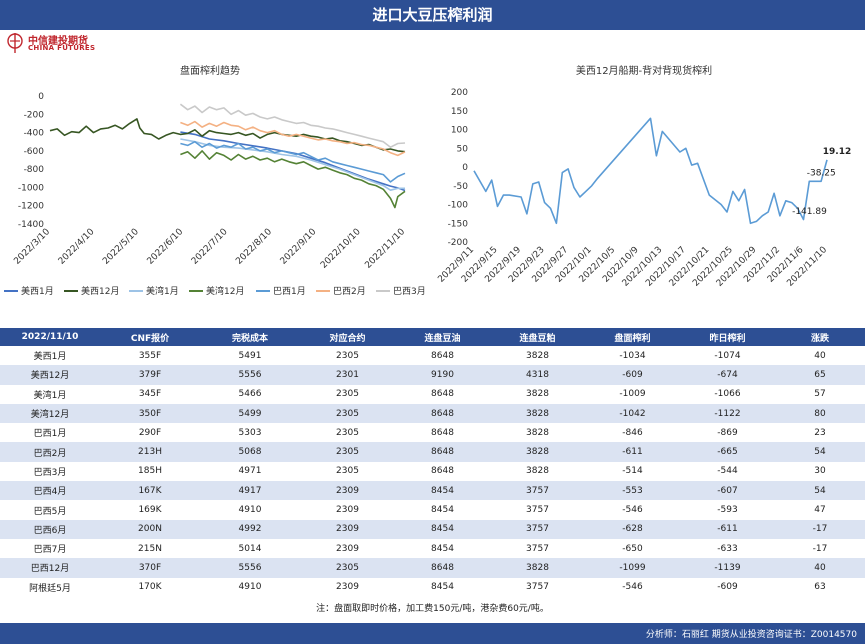  What do you see at coordinates (50, 529) in the screenshot?
I see `table-cell: 巴西6月` at bounding box center [50, 529].